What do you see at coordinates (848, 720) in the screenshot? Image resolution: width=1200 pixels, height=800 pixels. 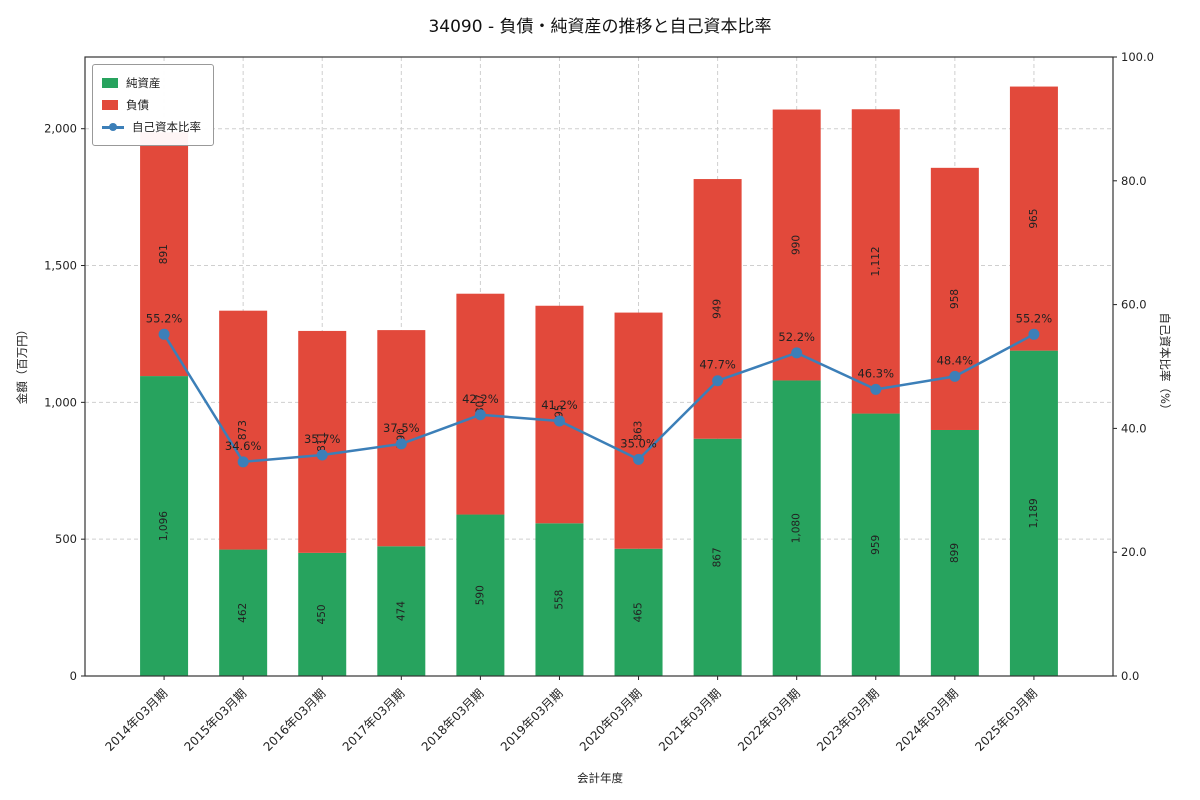 I see `svg-text: 2023年03月期` at bounding box center [848, 720].